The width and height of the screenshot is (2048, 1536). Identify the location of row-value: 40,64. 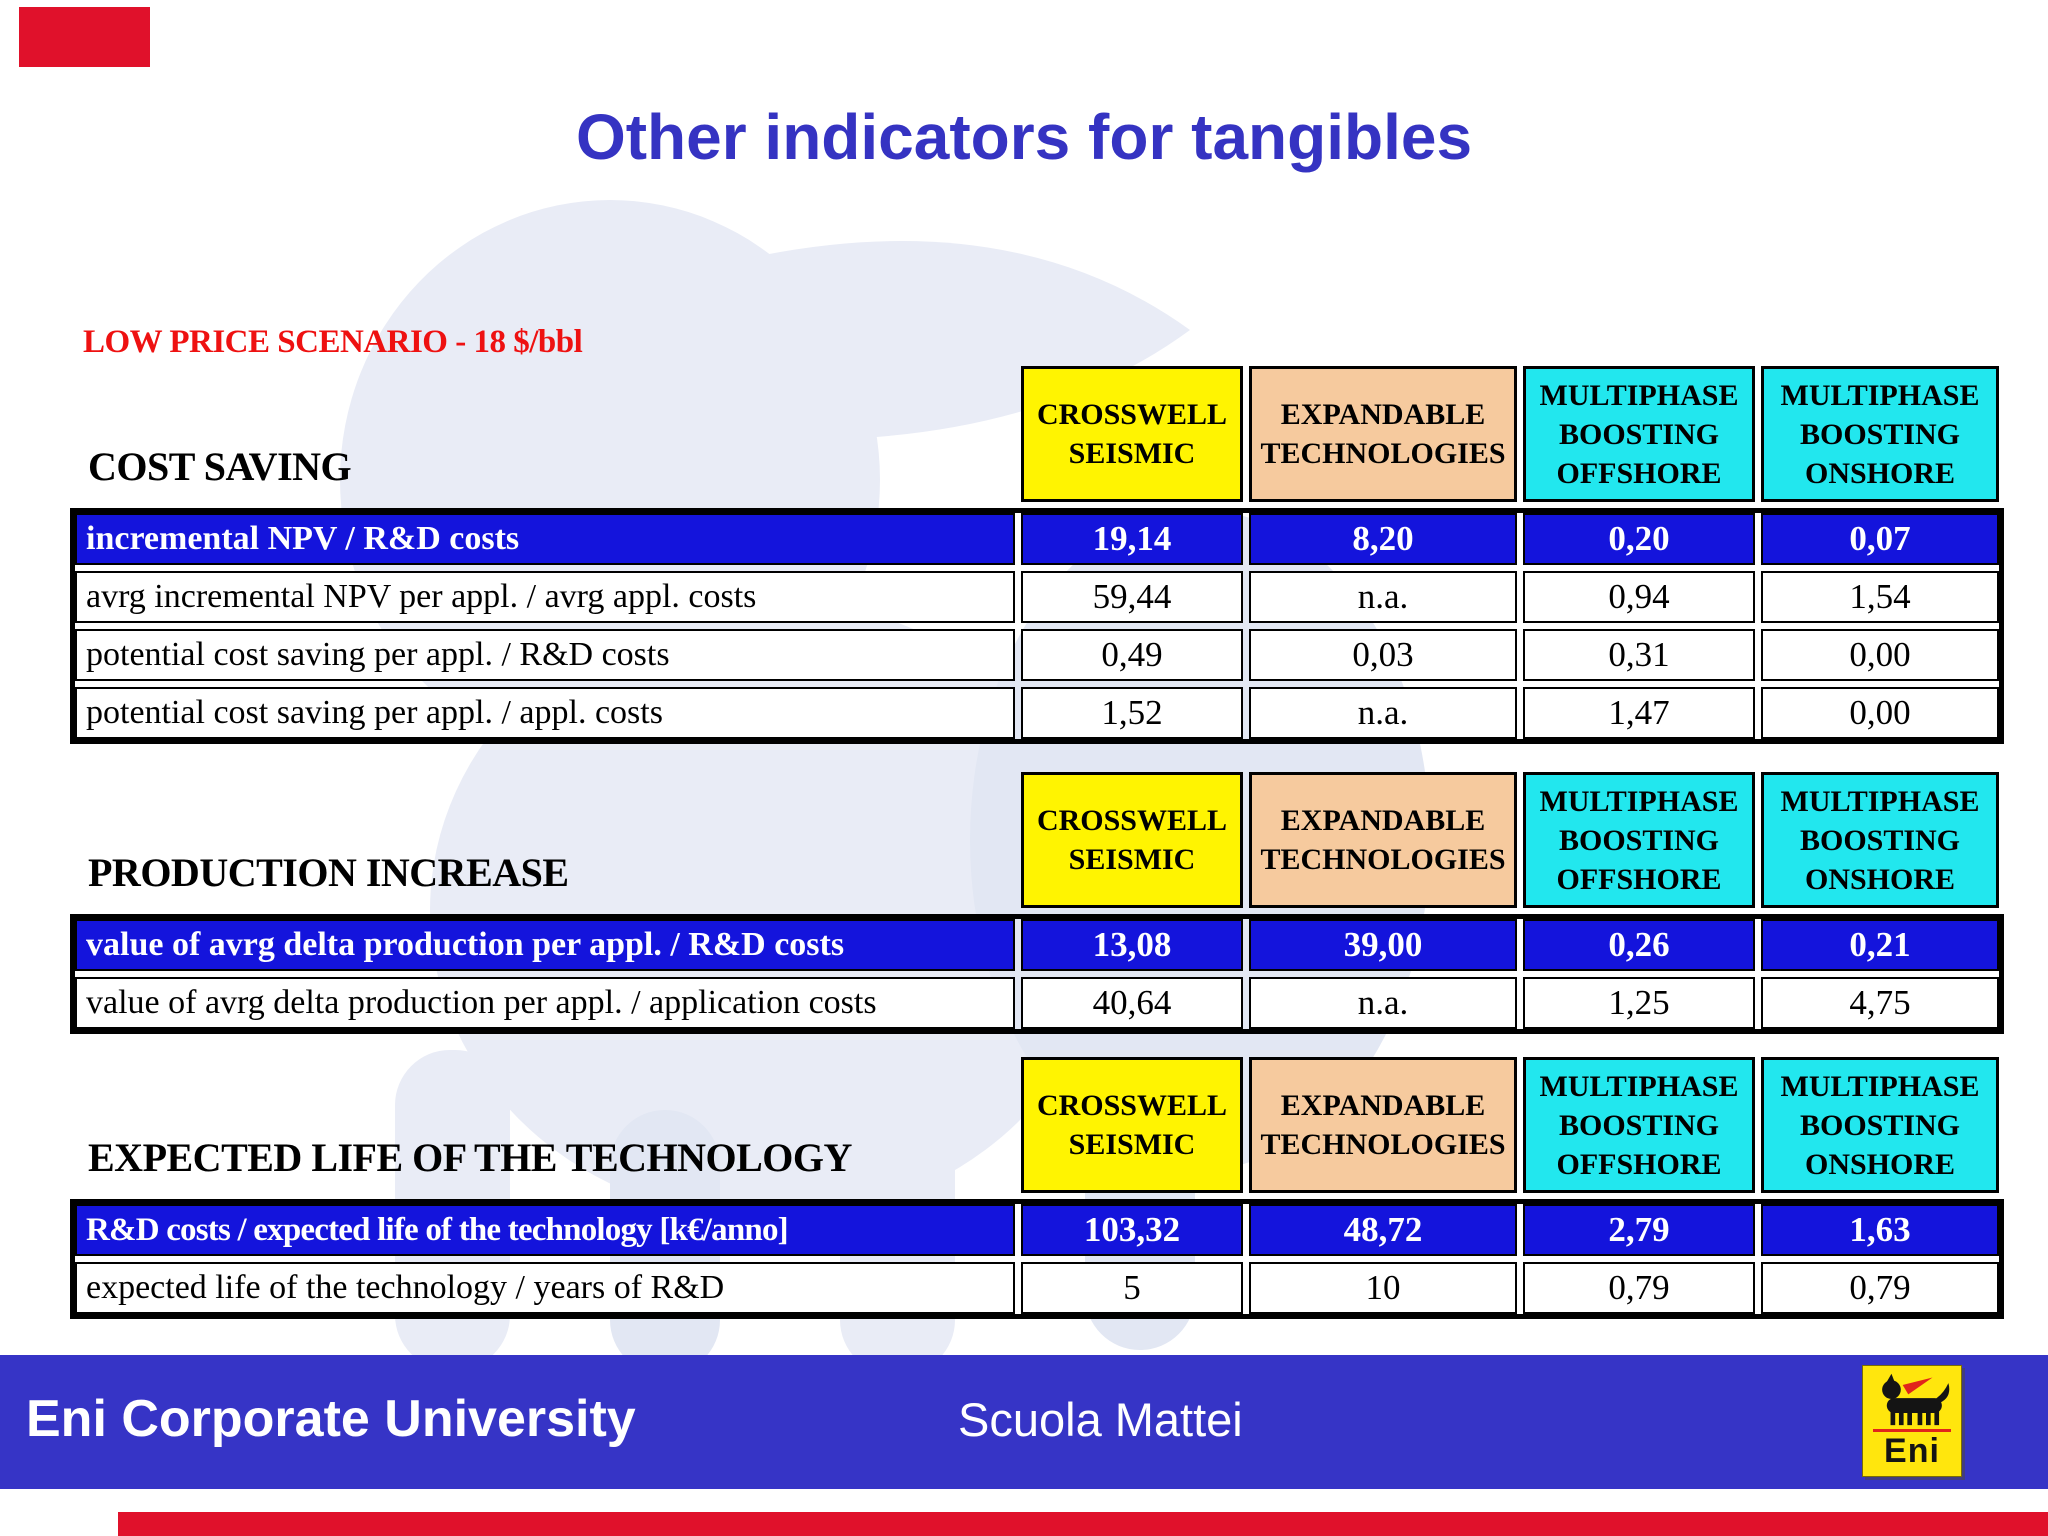
(1132, 1003).